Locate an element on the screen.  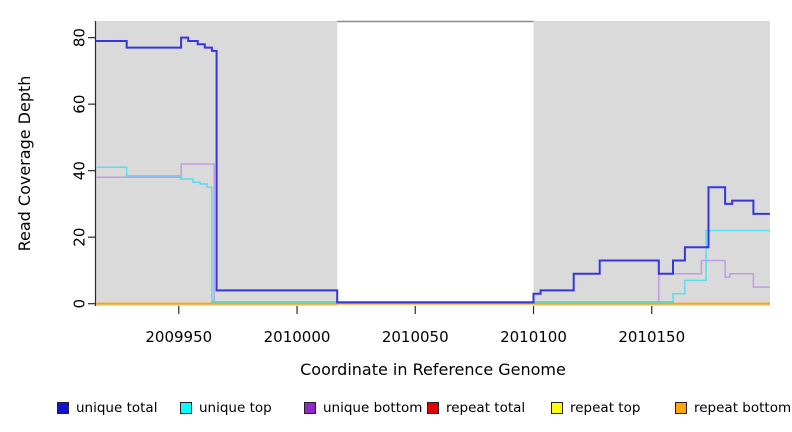
legend-label: unique bottom is located at coordinates (373, 408).